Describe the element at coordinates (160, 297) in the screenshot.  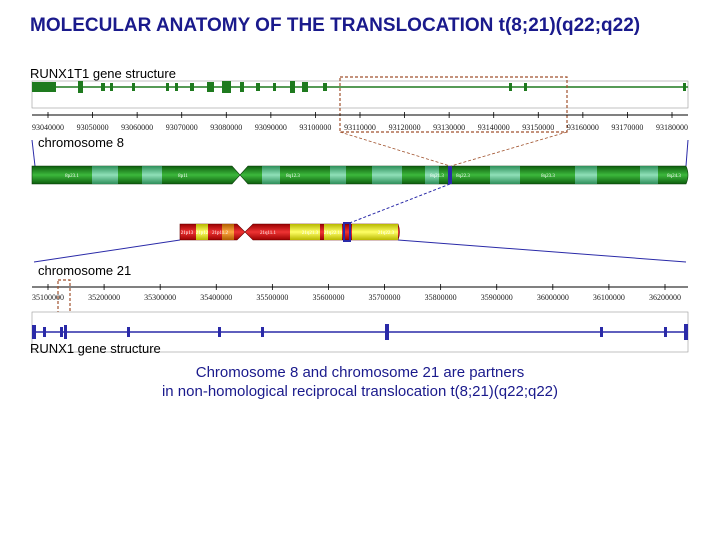
I see `bottom-ruler-label: 35300000` at that location.